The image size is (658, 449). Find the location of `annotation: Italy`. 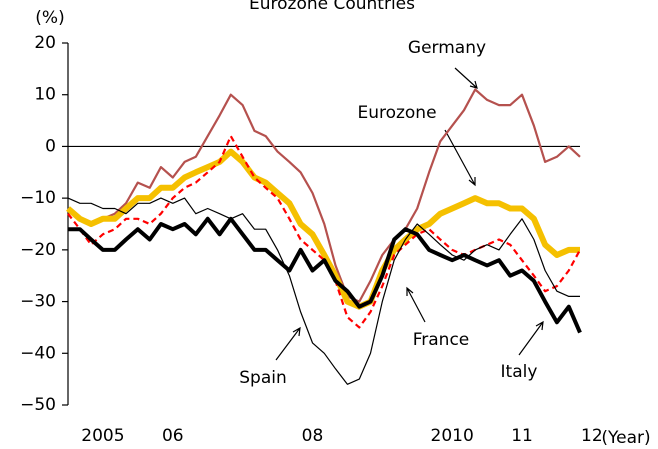

annotation: Italy is located at coordinates (519, 372).